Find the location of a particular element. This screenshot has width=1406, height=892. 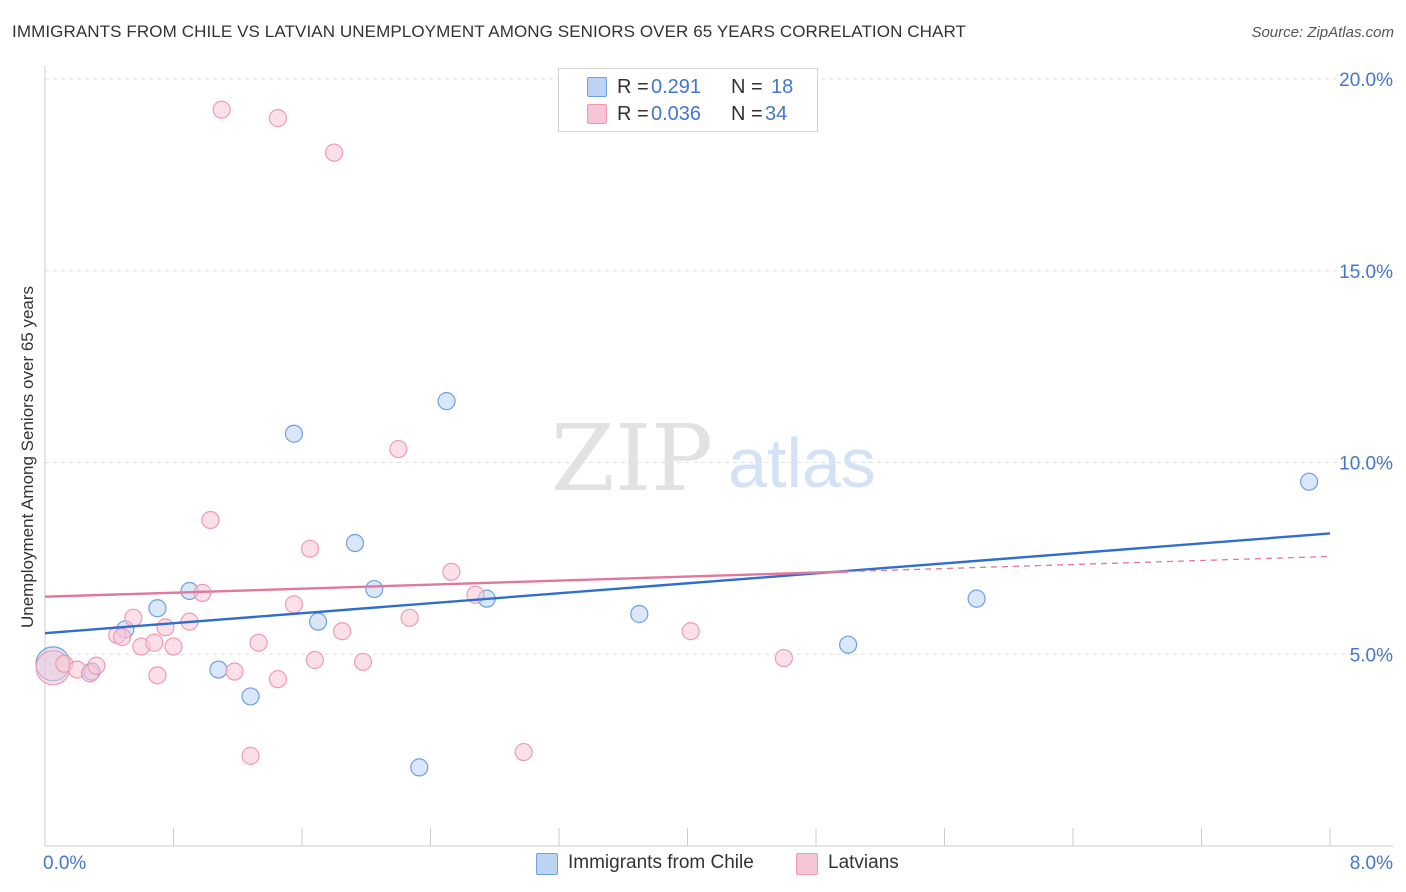

y-tick-label: 20.0% is located at coordinates (1366, 80).